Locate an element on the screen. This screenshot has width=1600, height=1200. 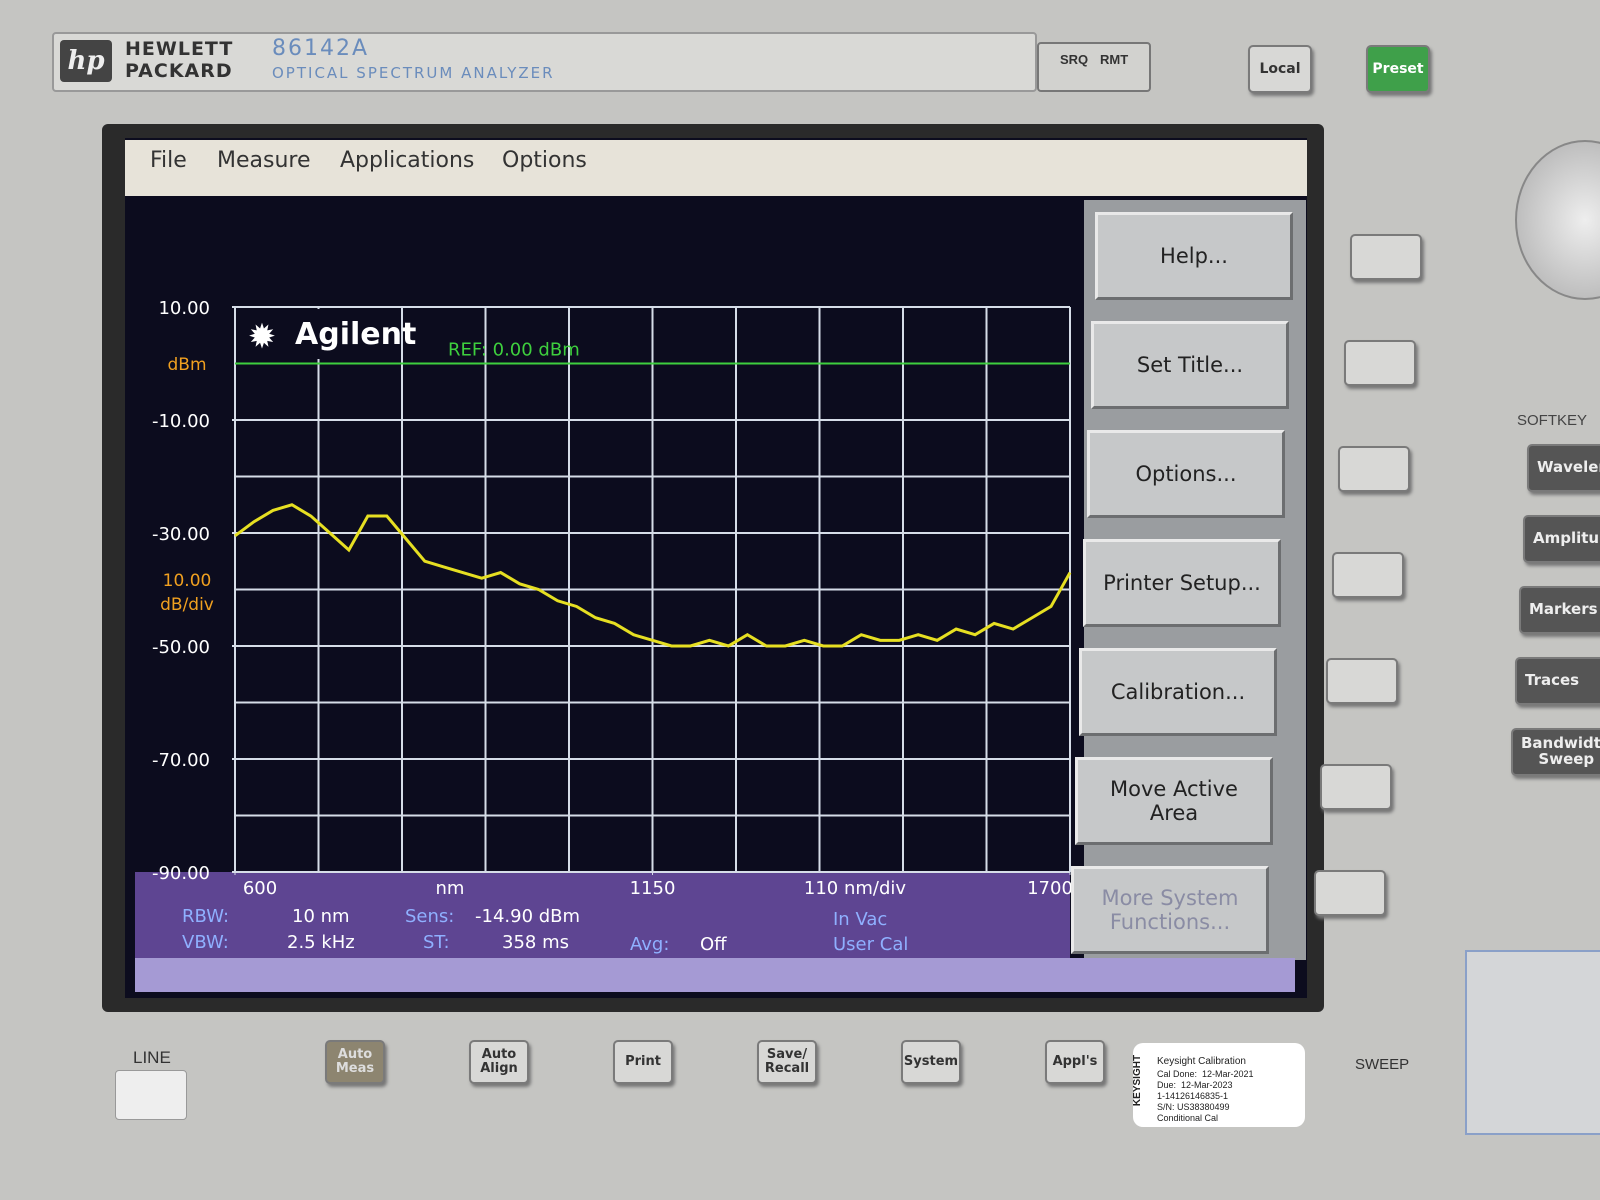
y-tick-label: -90.00 is located at coordinates (181, 873).